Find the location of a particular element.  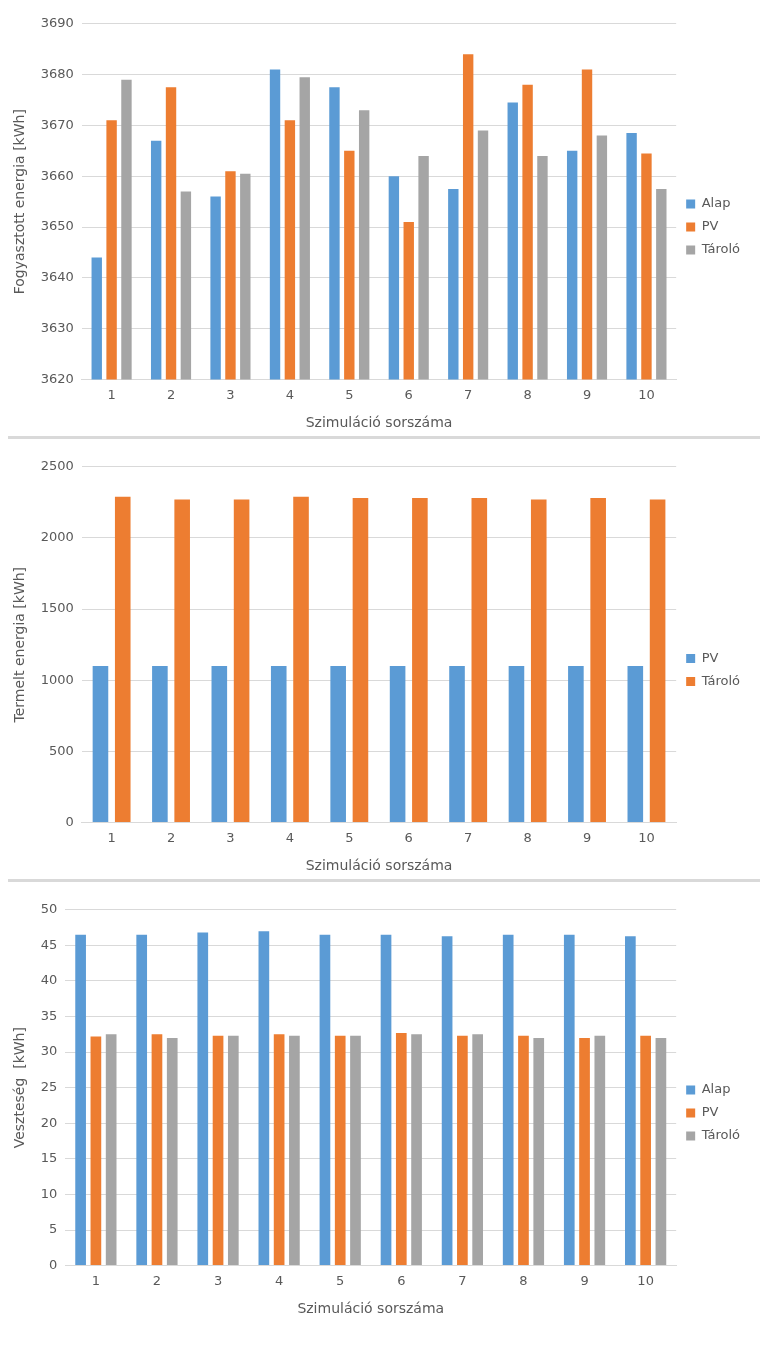

x-tick-label: 8 is located at coordinates (527, 394).